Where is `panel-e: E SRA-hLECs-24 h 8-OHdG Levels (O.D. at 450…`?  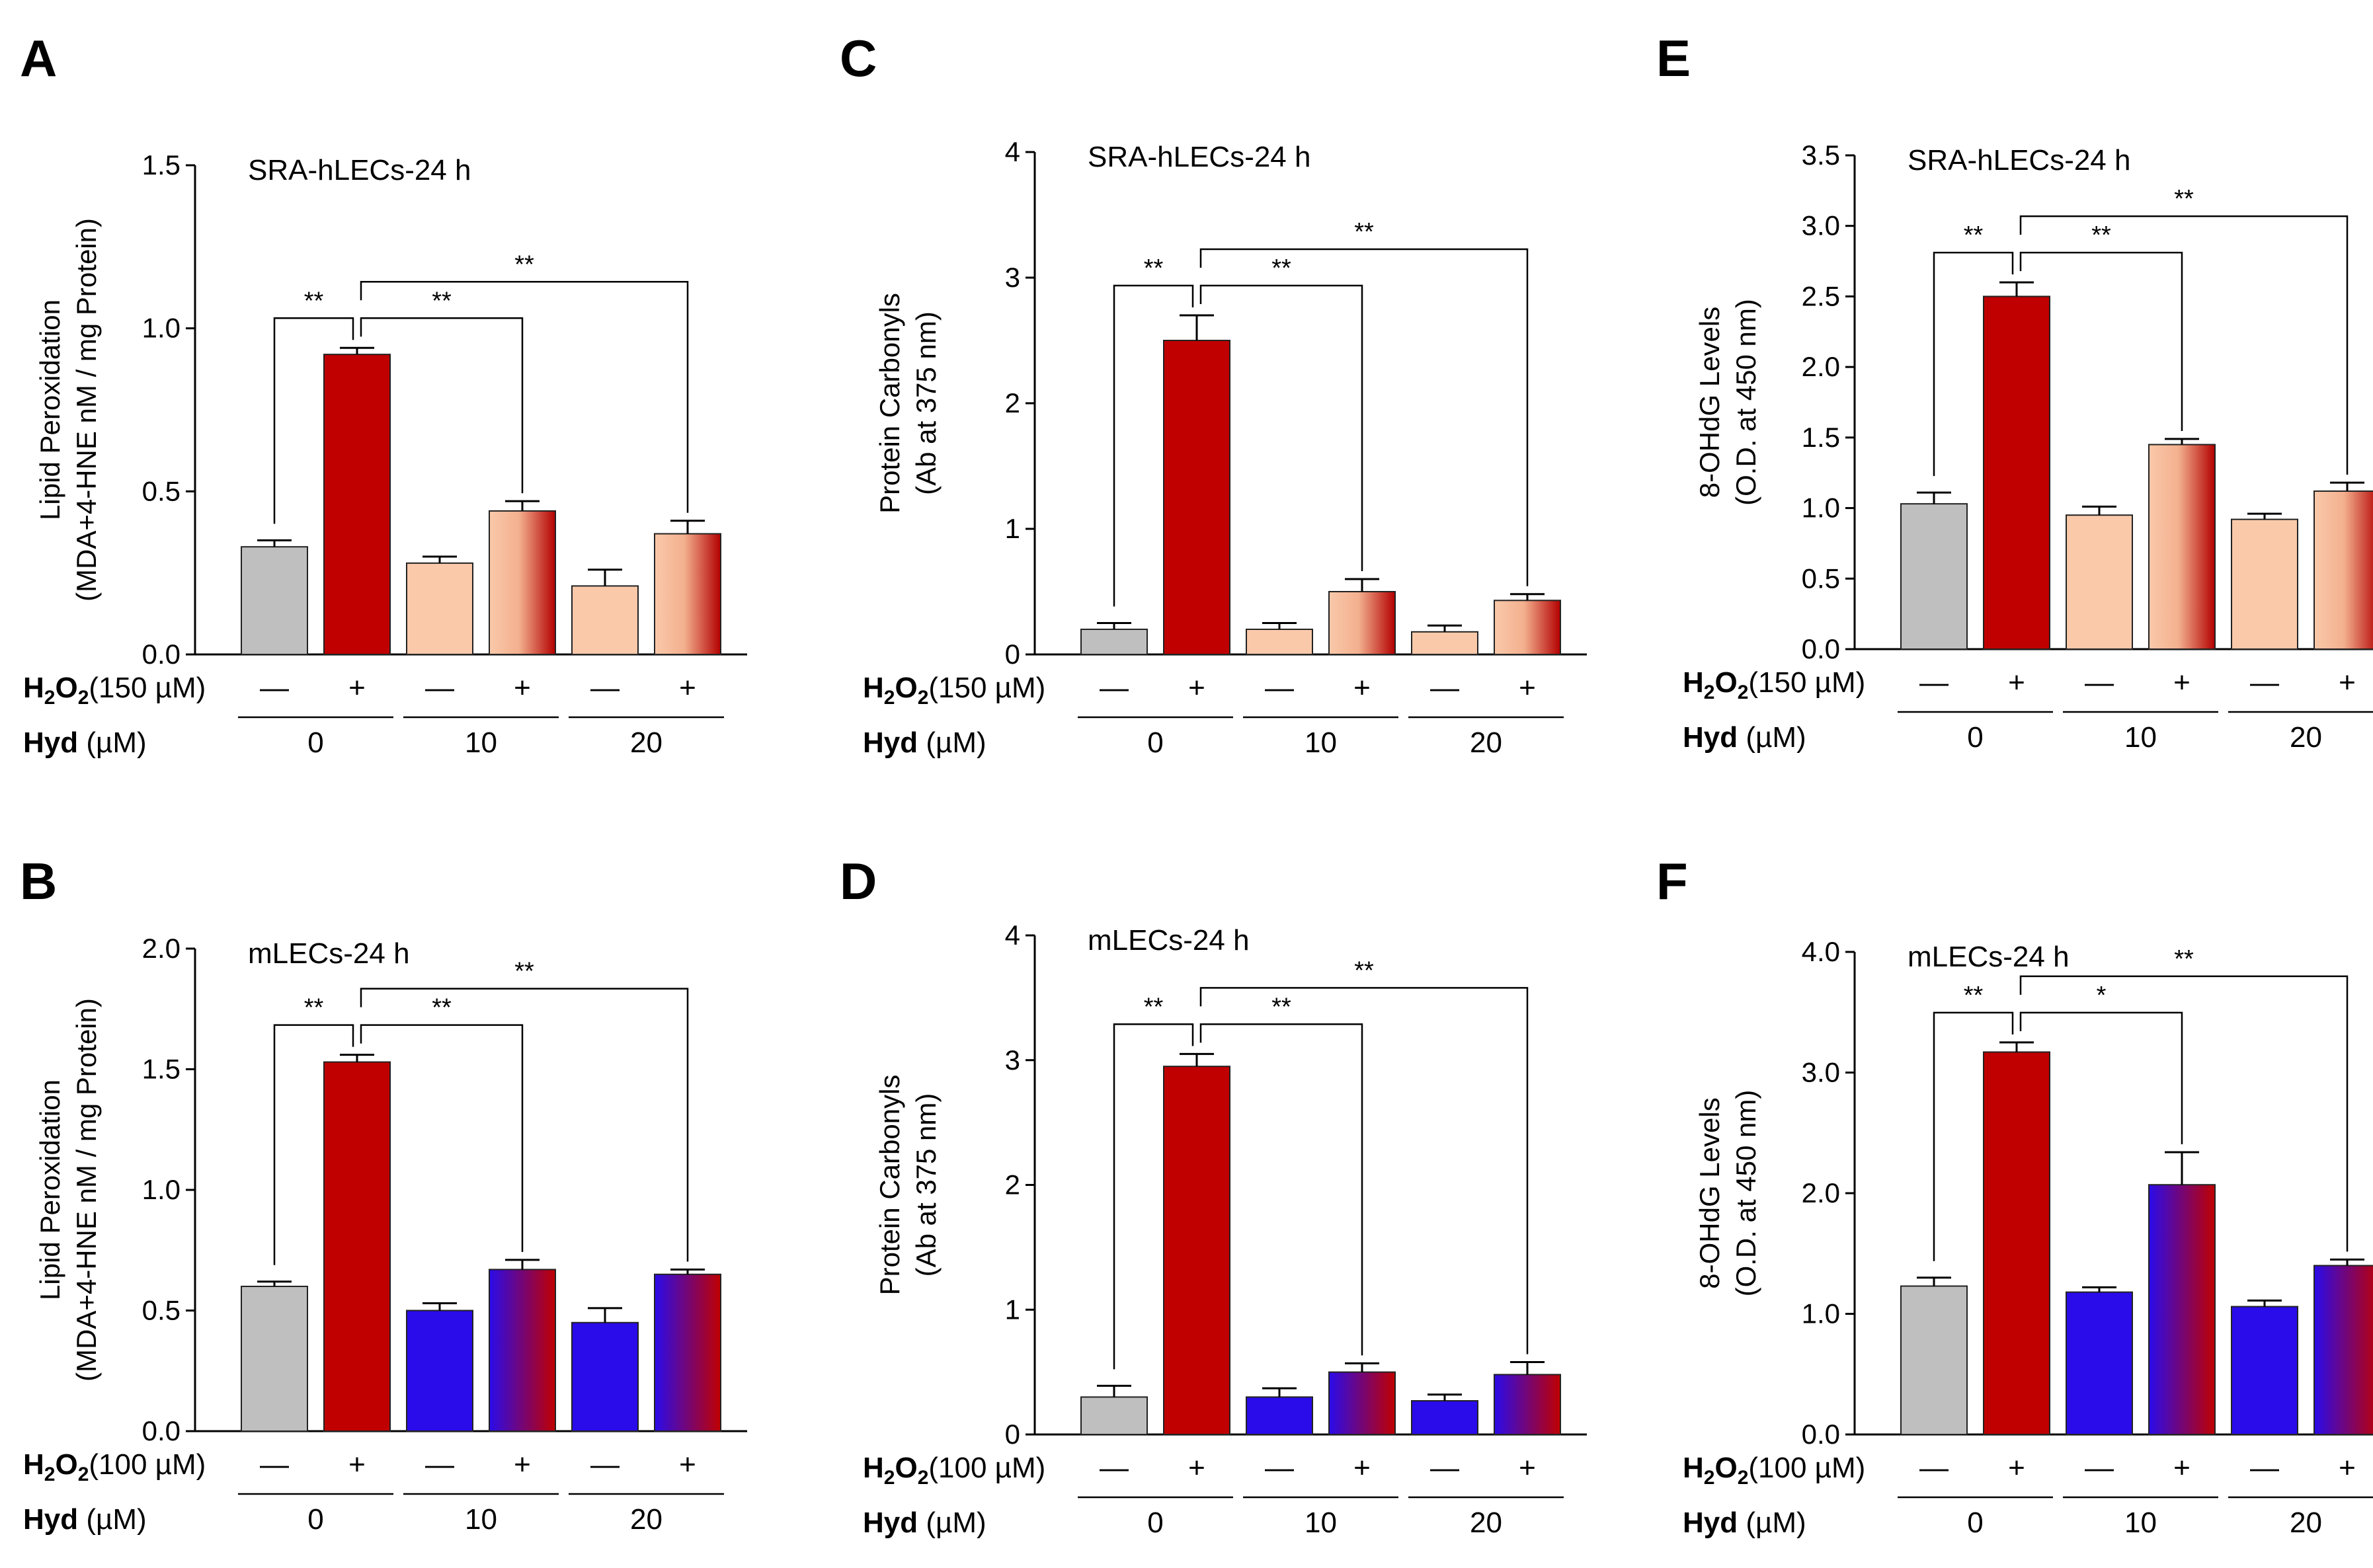 panel-e: E SRA-hLECs-24 h 8-OHdG Levels (O.D. at 450… is located at coordinates (2014, 391).